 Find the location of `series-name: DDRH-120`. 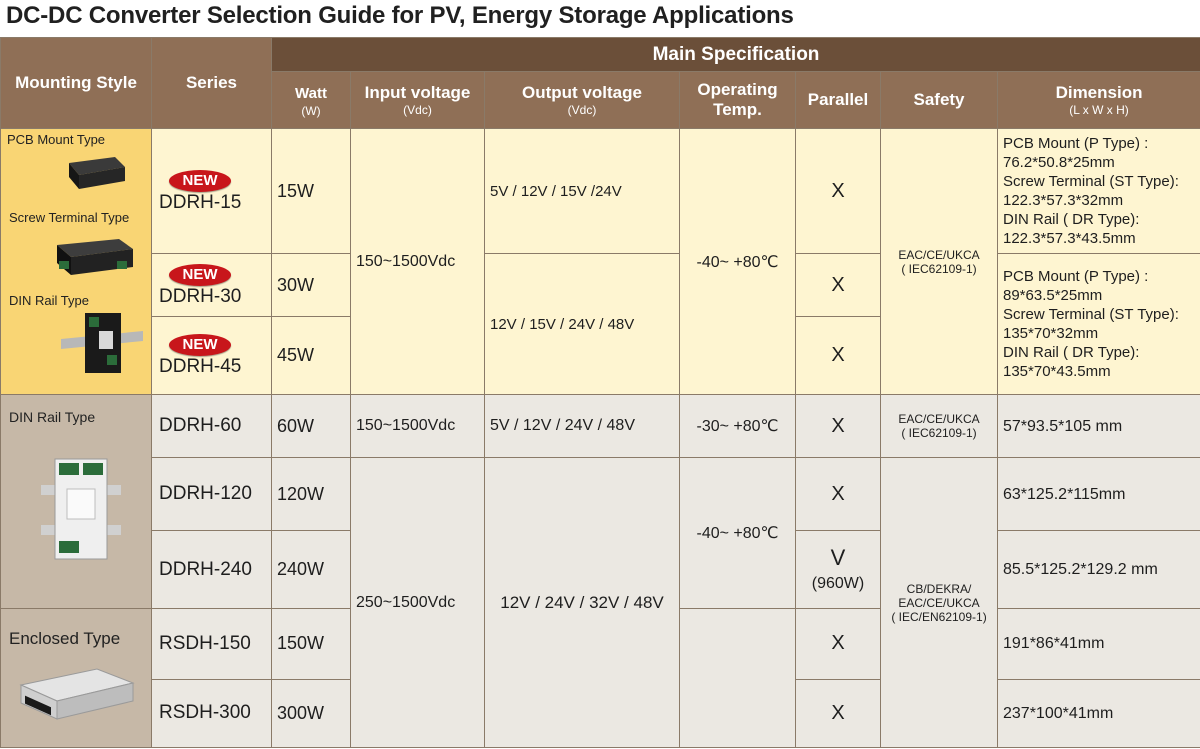

series-name: DDRH-120 is located at coordinates (205, 493).